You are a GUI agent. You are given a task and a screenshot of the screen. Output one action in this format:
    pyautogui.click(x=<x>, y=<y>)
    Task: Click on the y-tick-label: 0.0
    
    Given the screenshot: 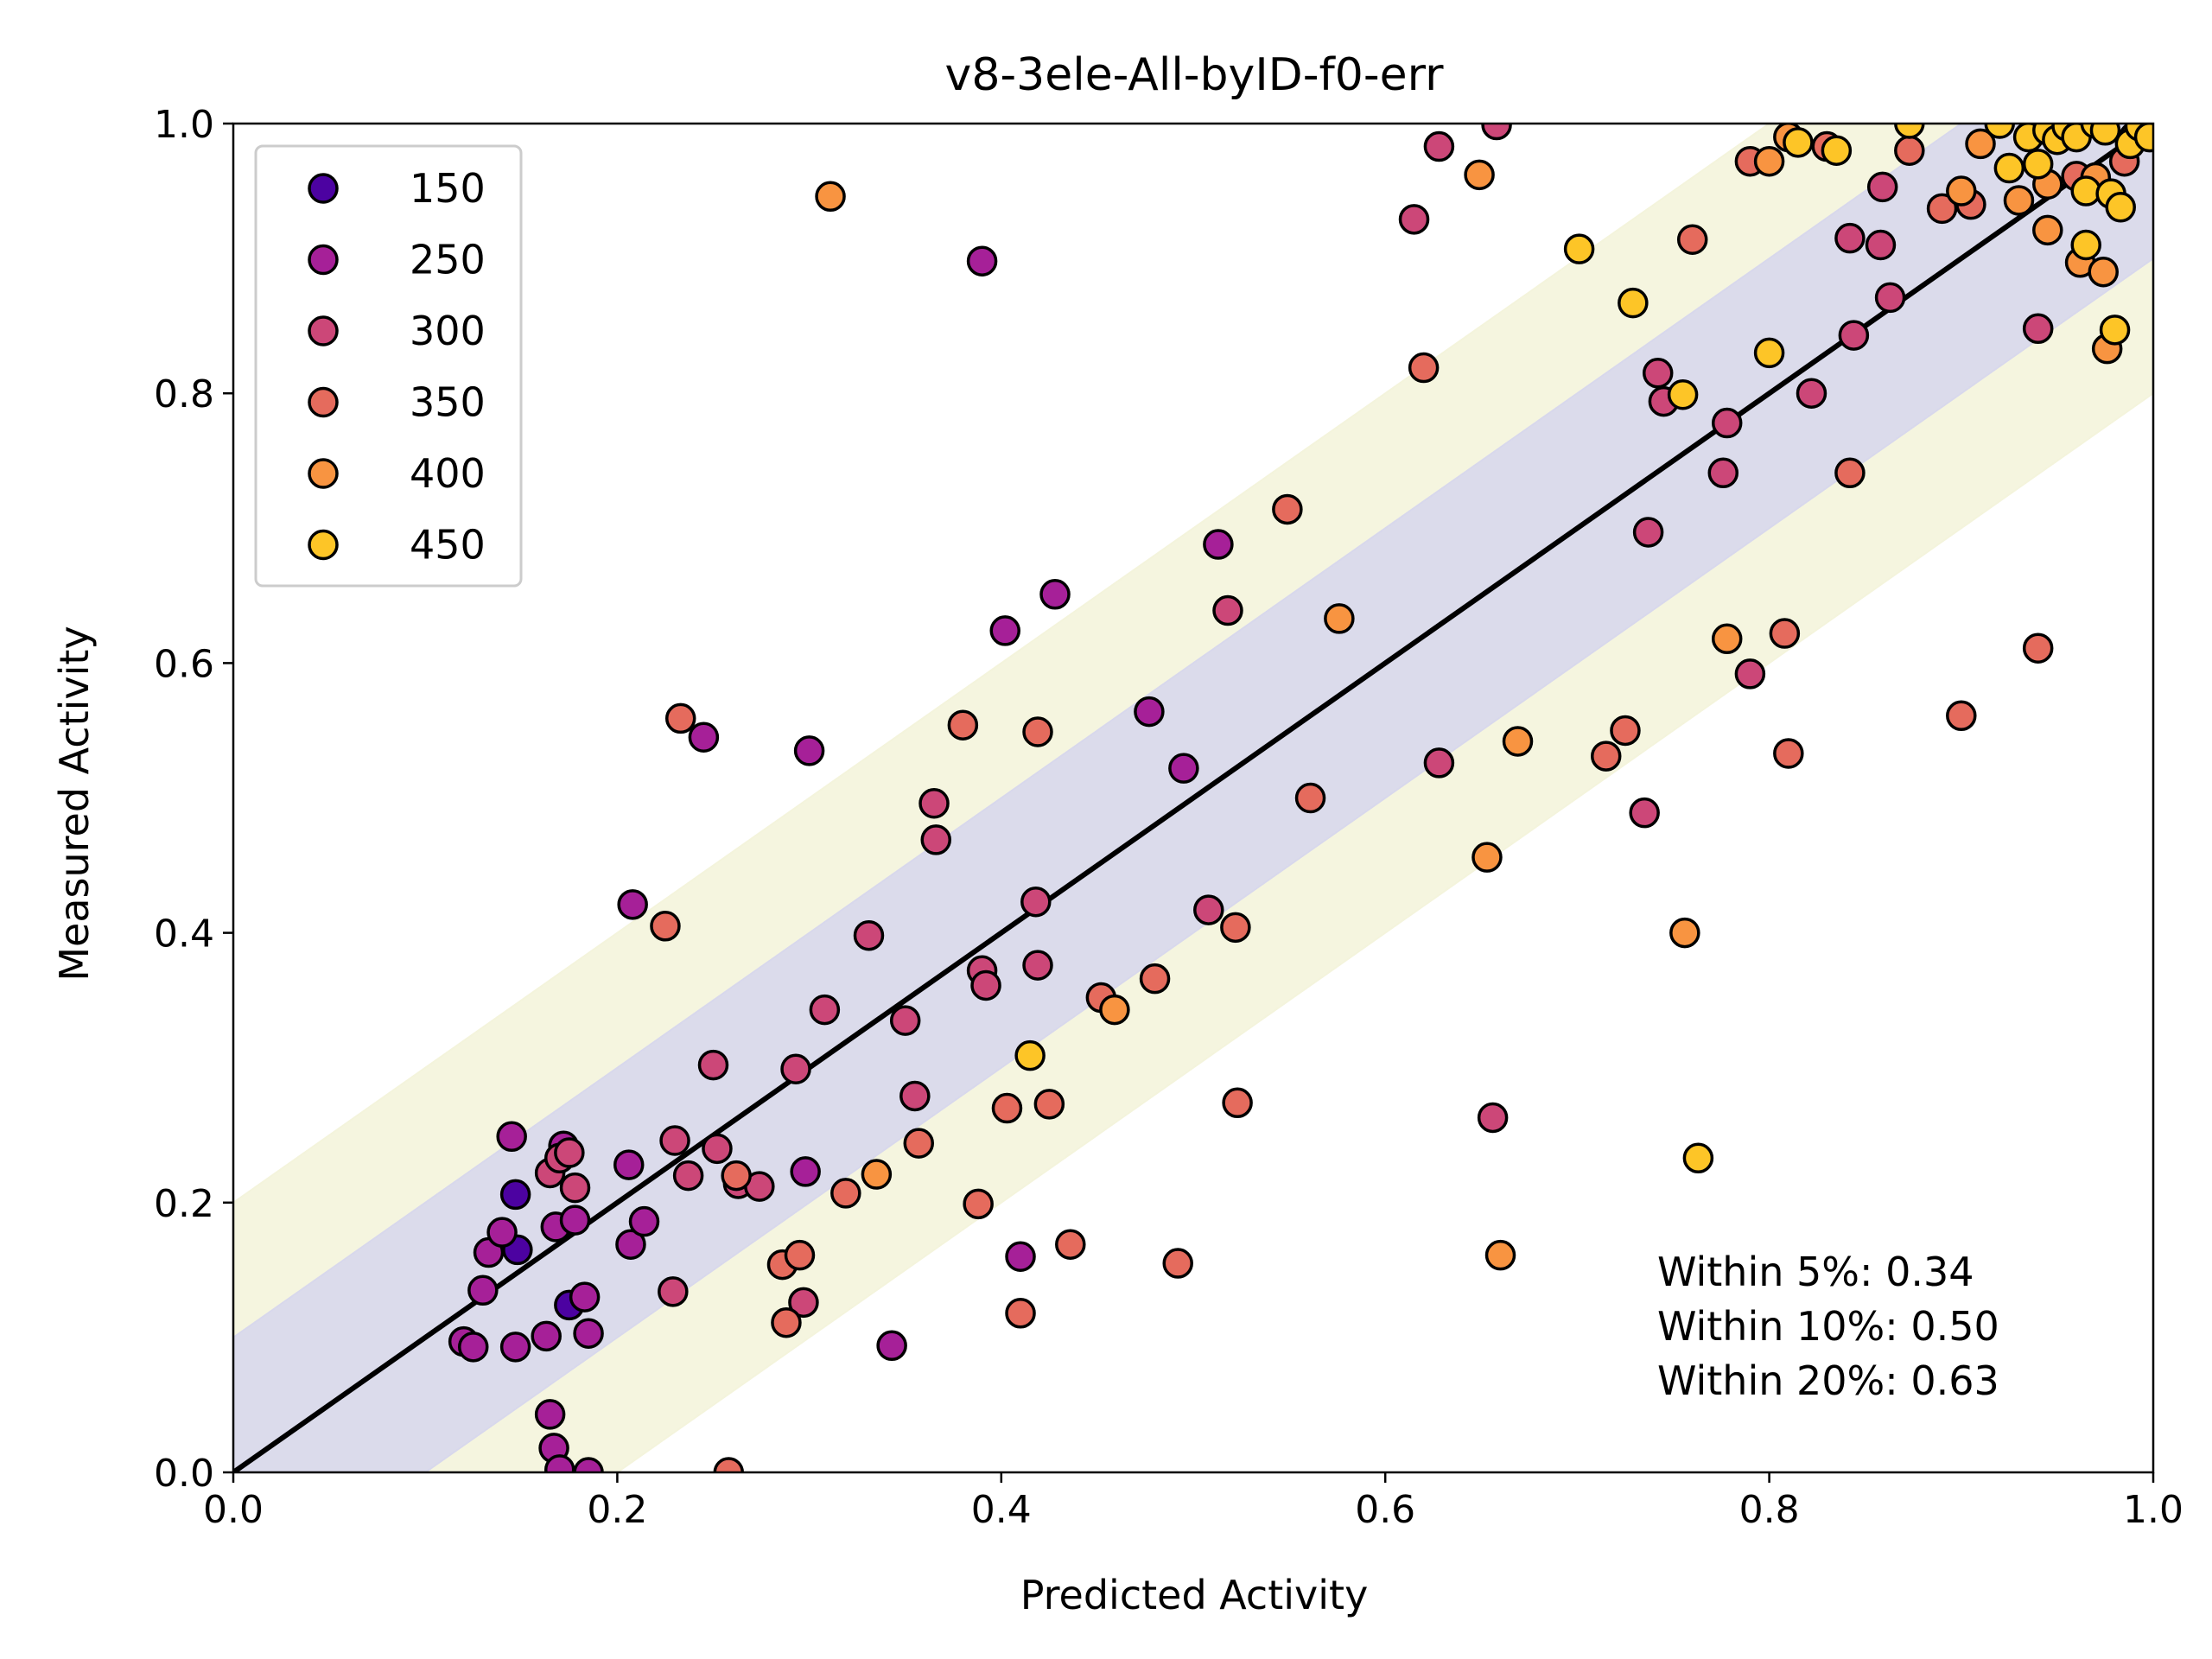 What is the action you would take?
    pyautogui.click(x=184, y=1474)
    